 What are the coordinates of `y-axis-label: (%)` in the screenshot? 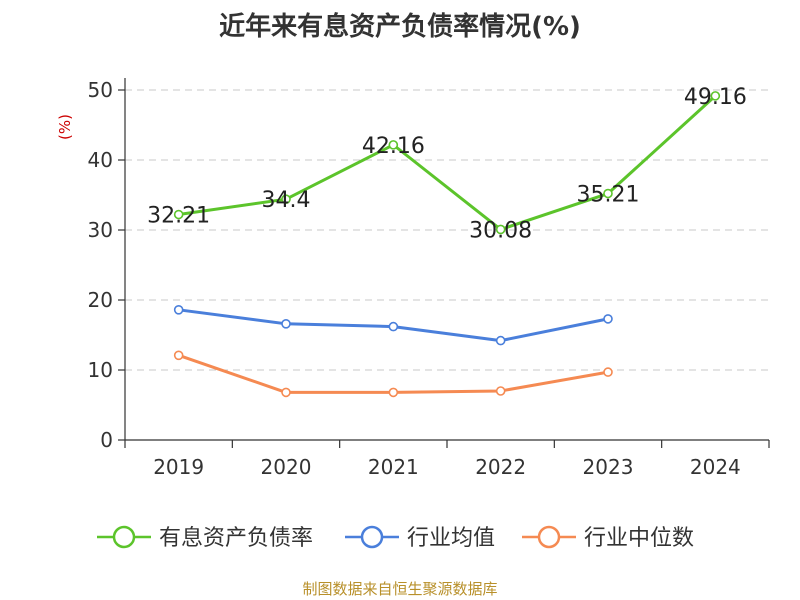 It's located at (65, 127).